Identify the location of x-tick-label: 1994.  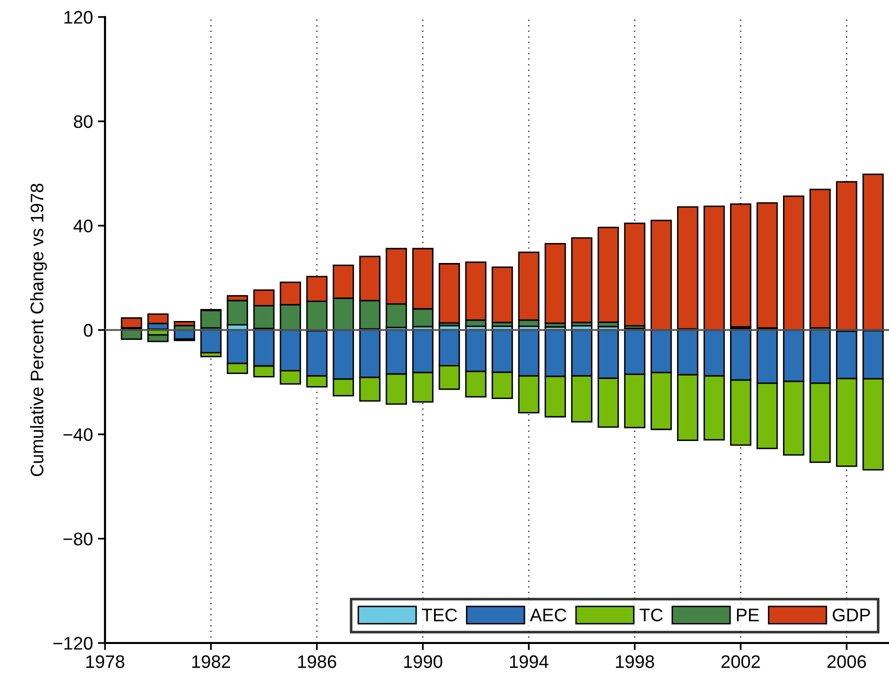
(529, 661).